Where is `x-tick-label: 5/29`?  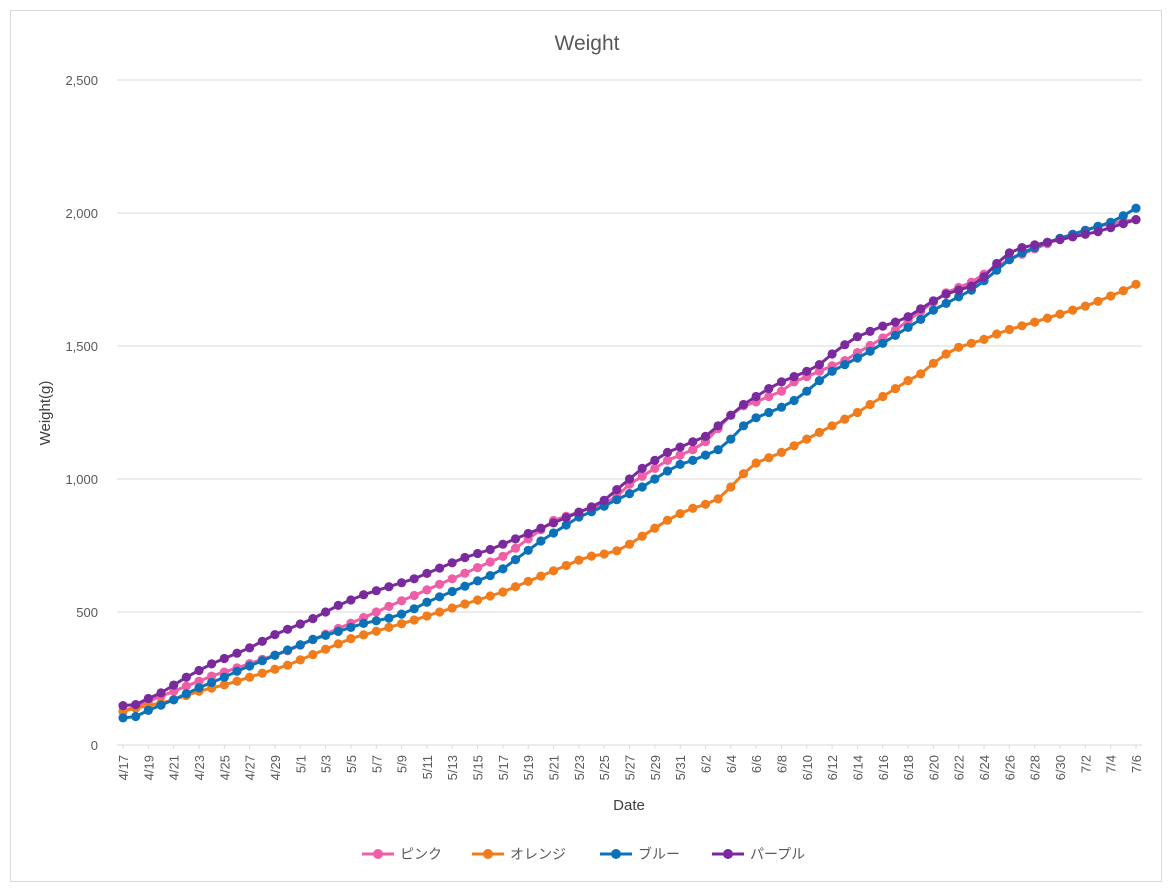 x-tick-label: 5/29 is located at coordinates (655, 767).